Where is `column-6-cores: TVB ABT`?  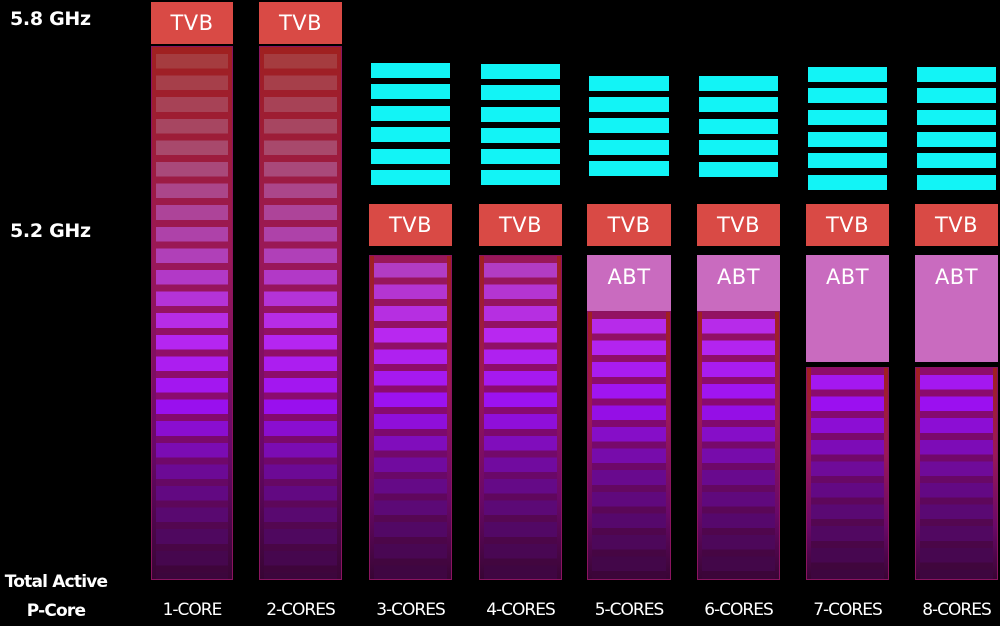 column-6-cores: TVB ABT is located at coordinates (738, 310).